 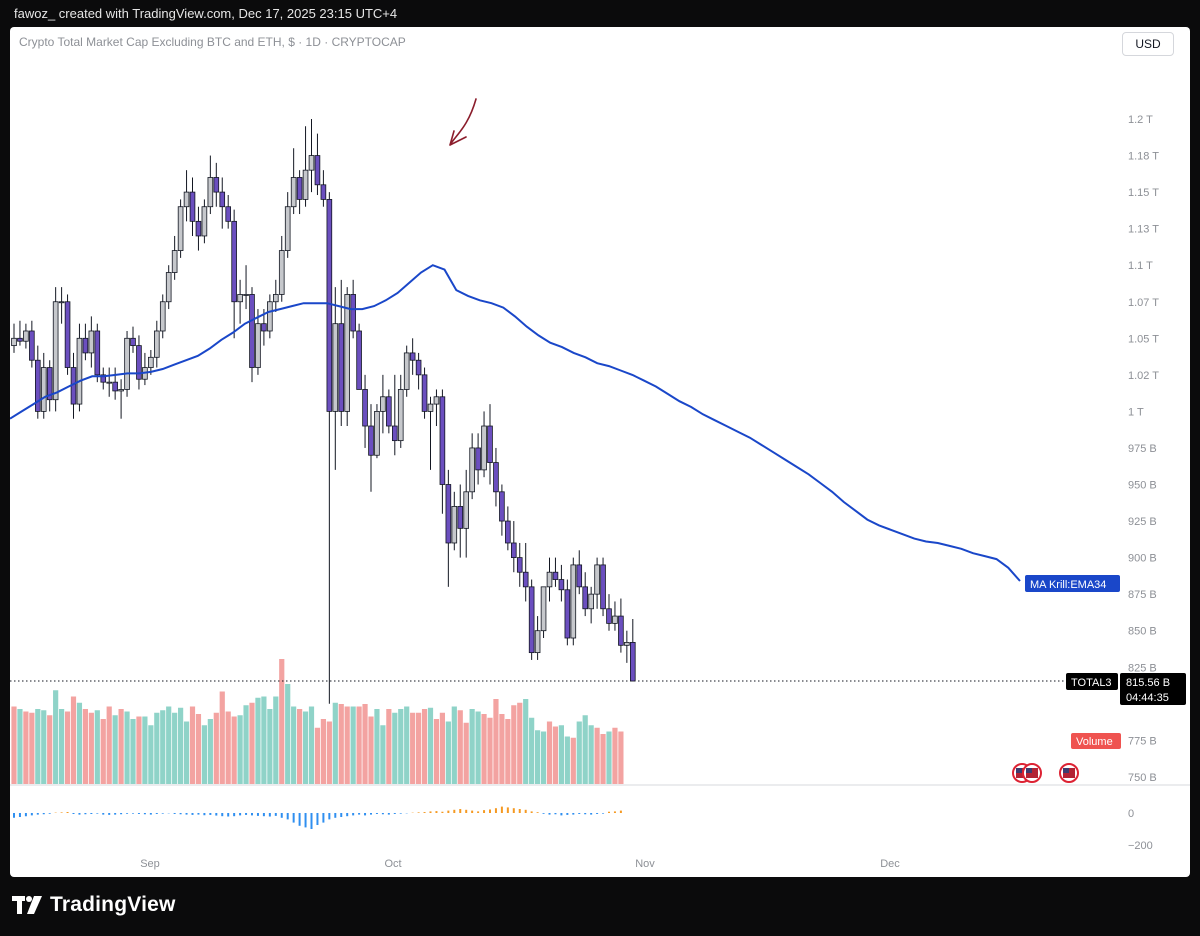 What do you see at coordinates (113, 904) in the screenshot?
I see `tradingview-brand-text: TradingView` at bounding box center [113, 904].